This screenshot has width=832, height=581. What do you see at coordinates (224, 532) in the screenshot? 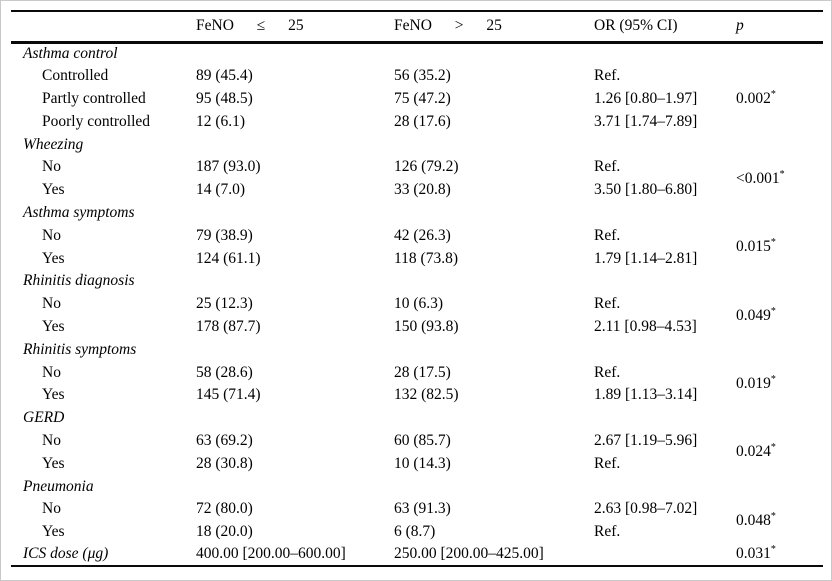
I see `cell-feno-le: 18 (20.0)` at bounding box center [224, 532].